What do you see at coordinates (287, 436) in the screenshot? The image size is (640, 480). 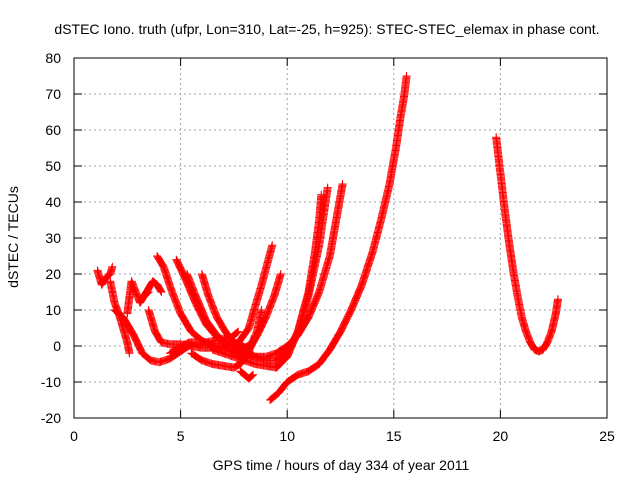 I see `x-tick-label: 10` at bounding box center [287, 436].